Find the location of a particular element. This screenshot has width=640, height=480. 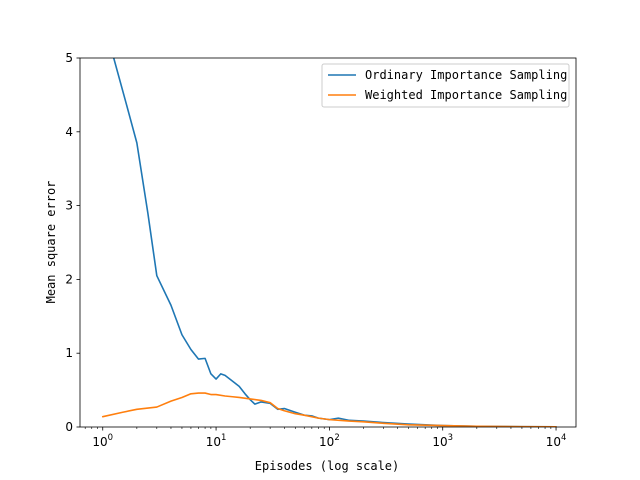

x-tick-label: 10¹ is located at coordinates (216, 441).